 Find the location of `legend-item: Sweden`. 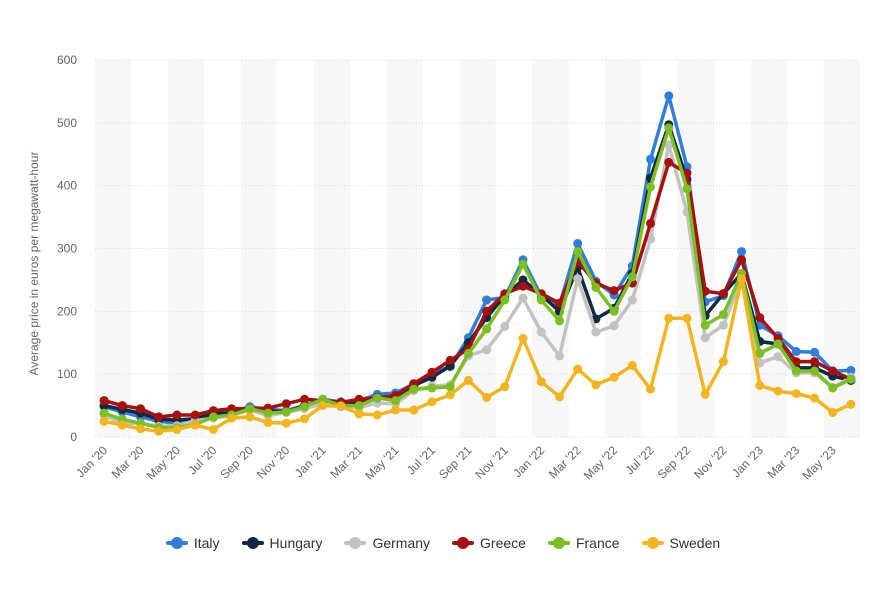

legend-item: Sweden is located at coordinates (680, 543).